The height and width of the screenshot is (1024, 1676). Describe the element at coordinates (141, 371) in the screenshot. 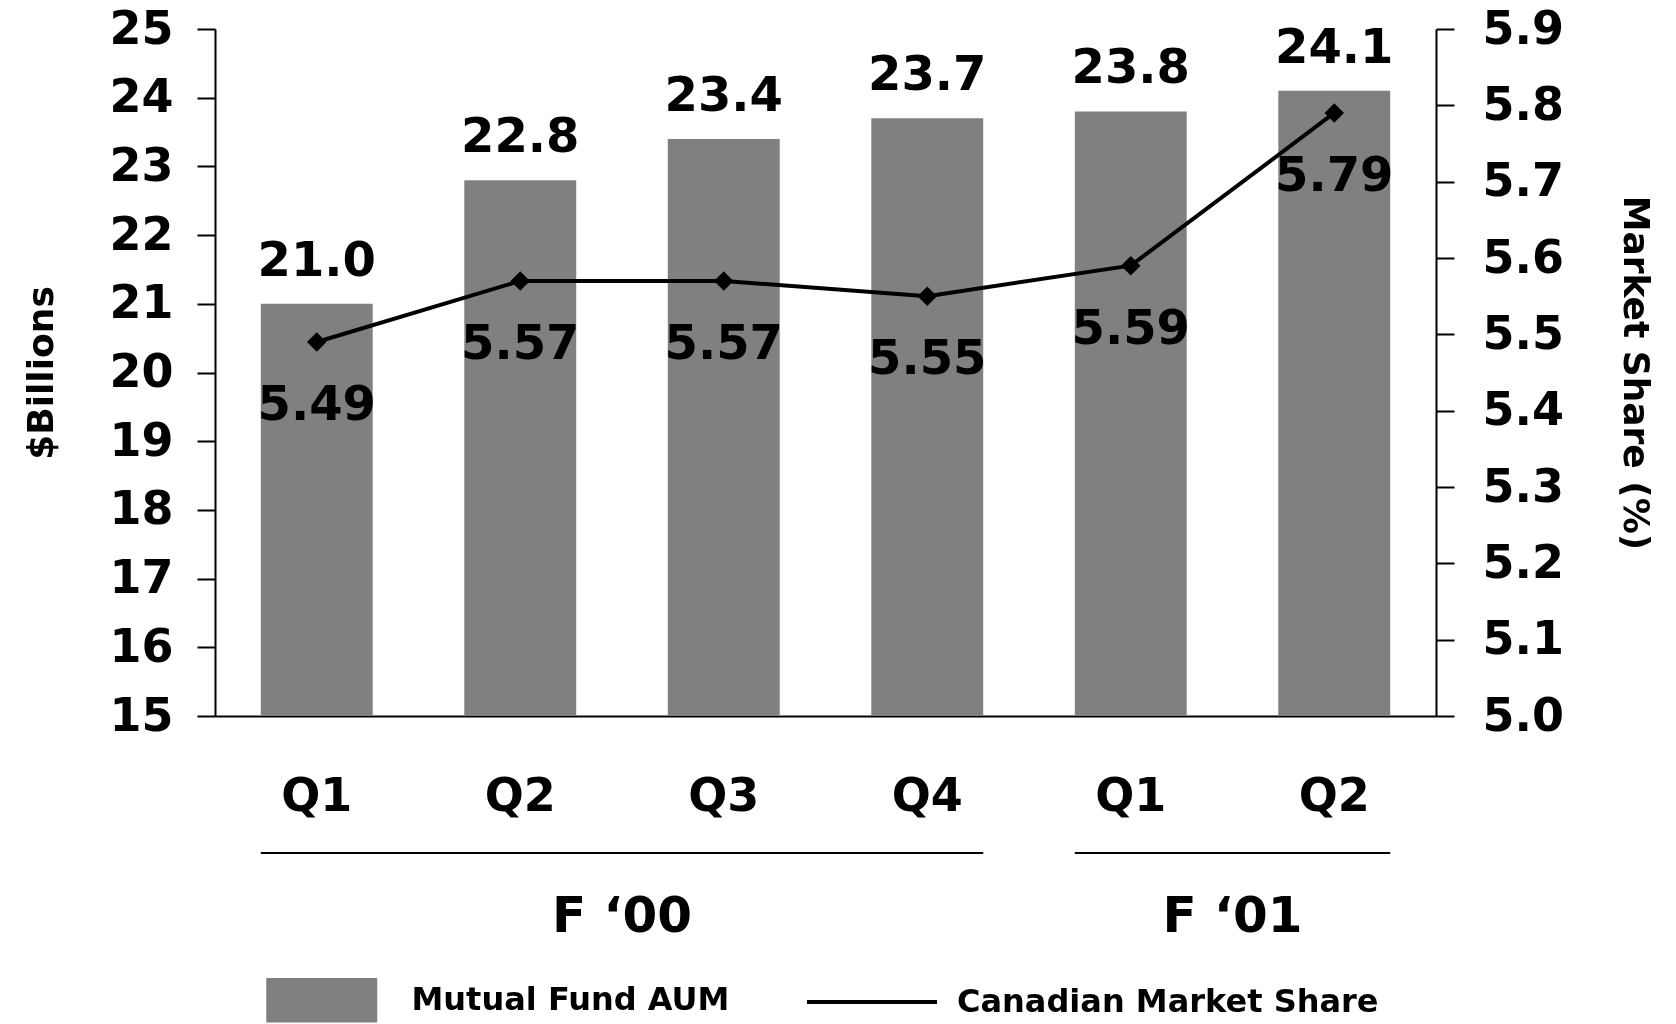

I see `y-tick-label: 20` at that location.